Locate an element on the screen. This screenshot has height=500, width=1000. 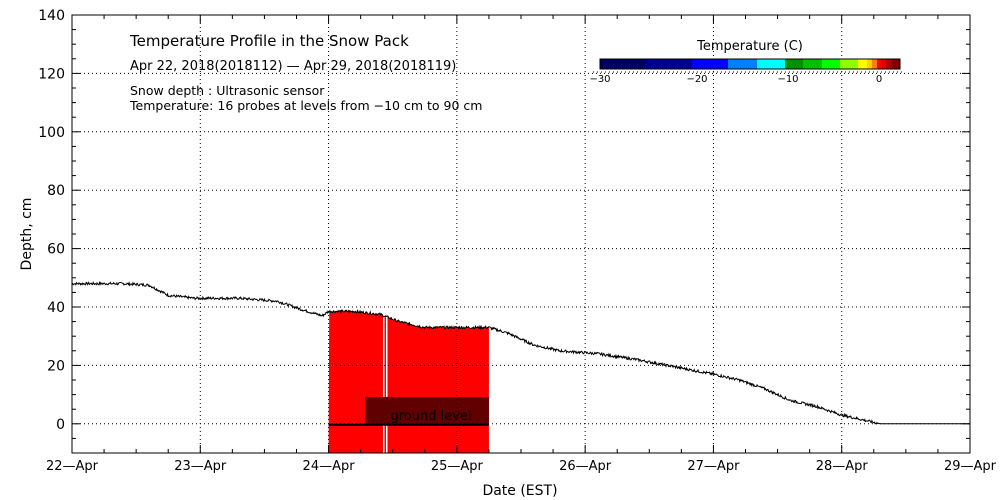
x-tick-label: 25—Apr is located at coordinates (457, 466).